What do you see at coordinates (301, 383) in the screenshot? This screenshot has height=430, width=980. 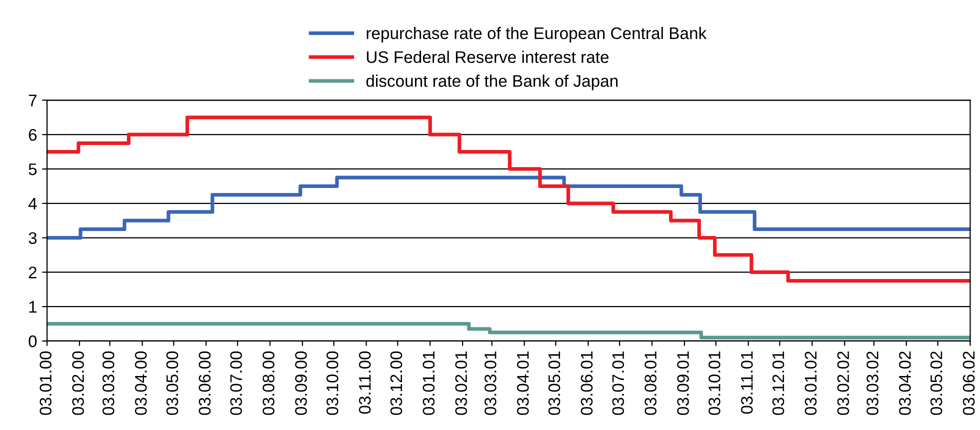 I see `x-tick-label: 03.09.00` at bounding box center [301, 383].